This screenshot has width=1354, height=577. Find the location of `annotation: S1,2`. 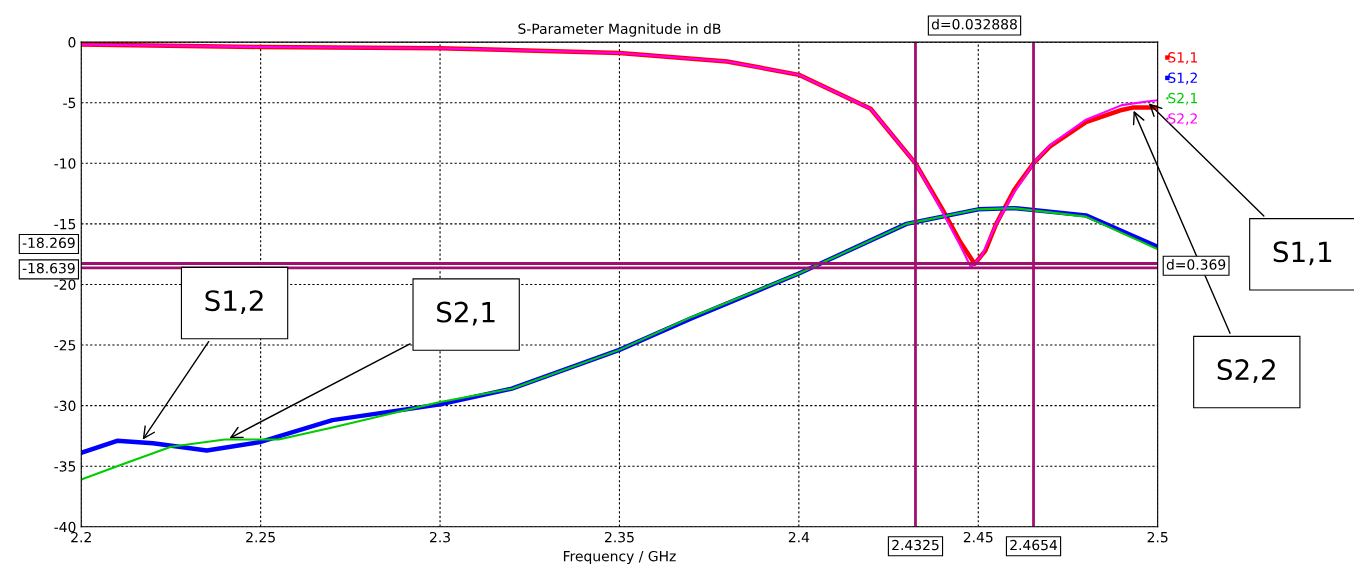

annotation: S1,2 is located at coordinates (234, 302).